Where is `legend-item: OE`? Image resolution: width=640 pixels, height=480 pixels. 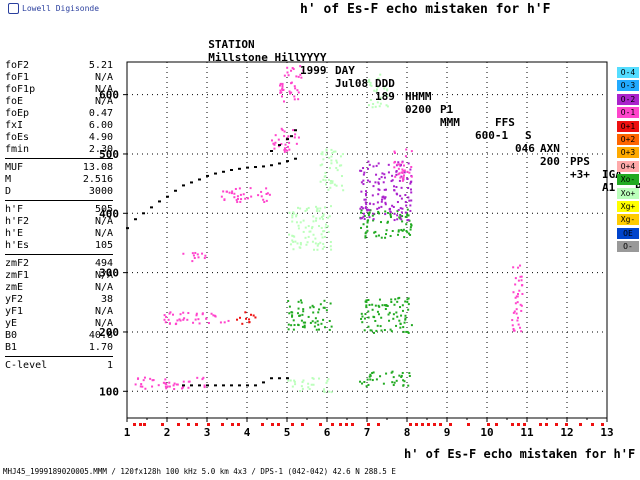 legend-item: OE is located at coordinates (628, 233).